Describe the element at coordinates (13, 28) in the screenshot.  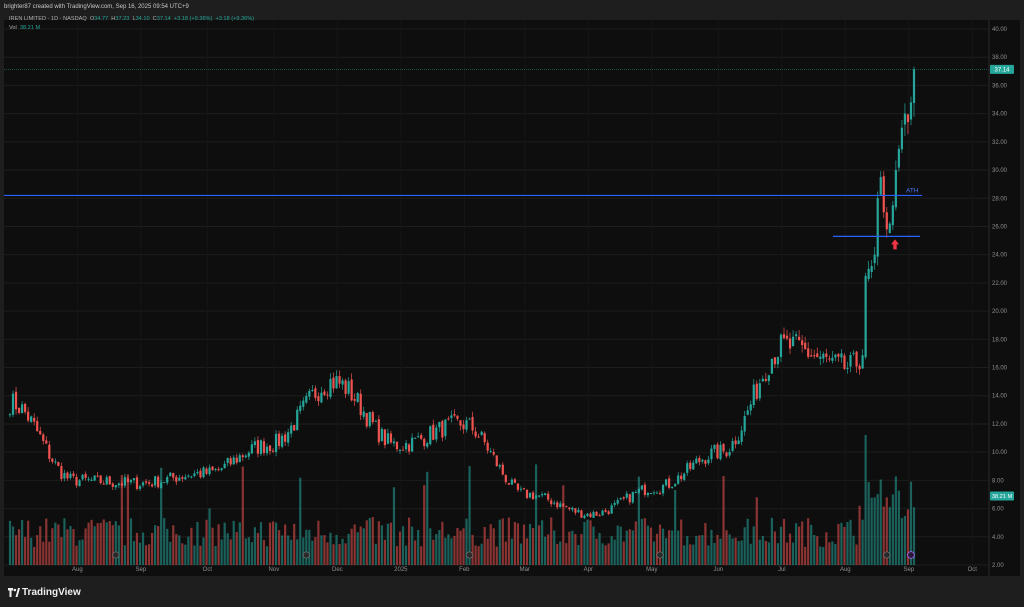
I see `volume-label: Vol` at that location.